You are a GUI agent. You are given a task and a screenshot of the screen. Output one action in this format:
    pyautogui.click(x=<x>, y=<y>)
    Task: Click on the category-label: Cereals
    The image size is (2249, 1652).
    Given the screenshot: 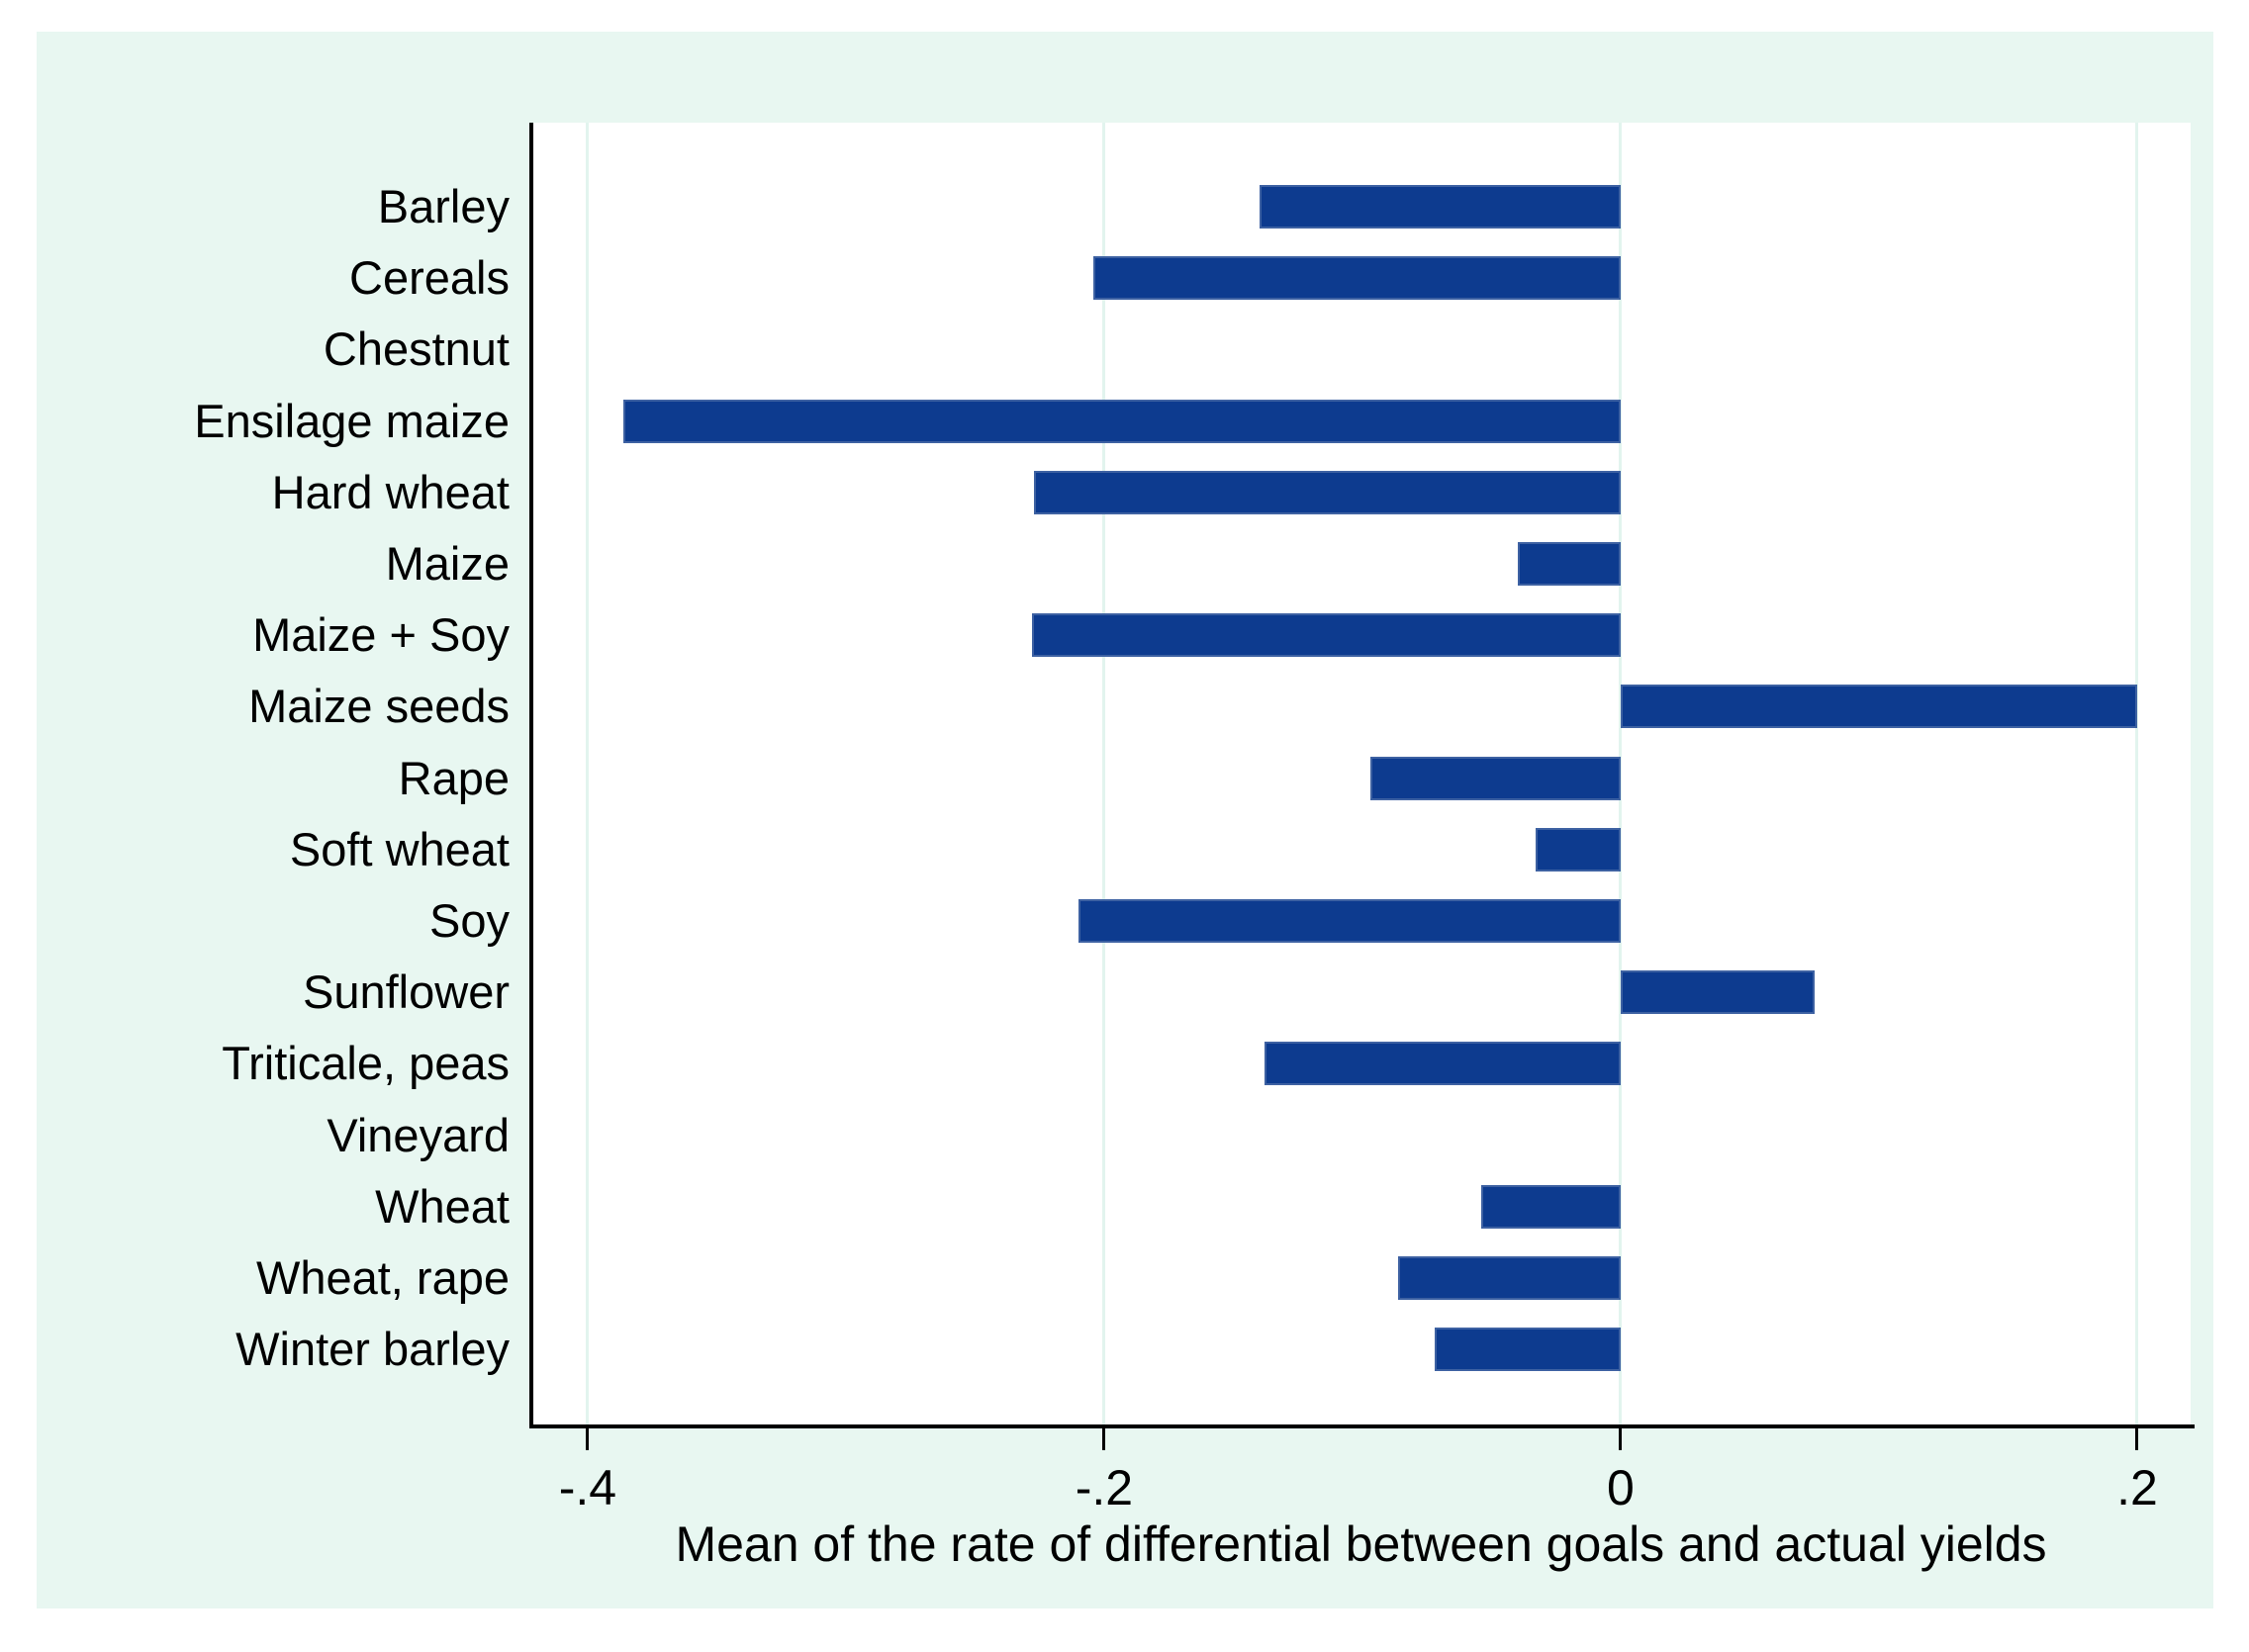 What is the action you would take?
    pyautogui.click(x=429, y=278)
    